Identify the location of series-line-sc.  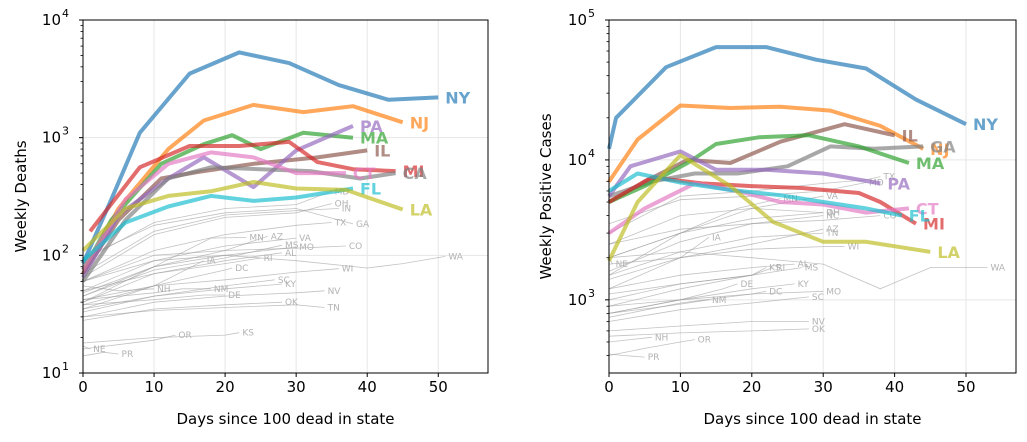
(708, 309).